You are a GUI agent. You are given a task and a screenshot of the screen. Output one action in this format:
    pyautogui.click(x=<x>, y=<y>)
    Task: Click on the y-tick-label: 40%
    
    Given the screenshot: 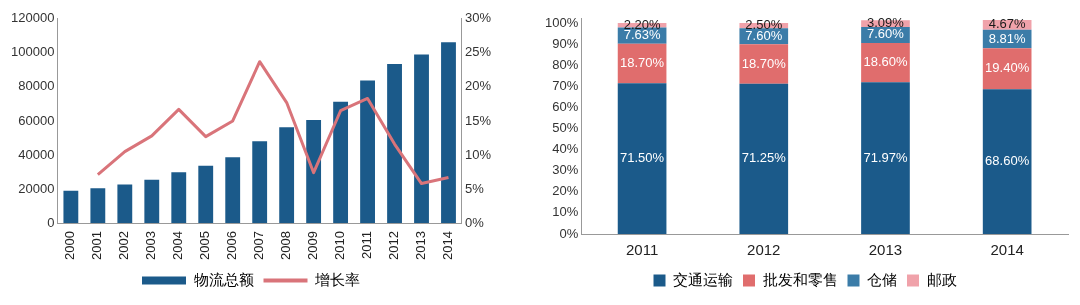 What is the action you would take?
    pyautogui.click(x=565, y=149)
    